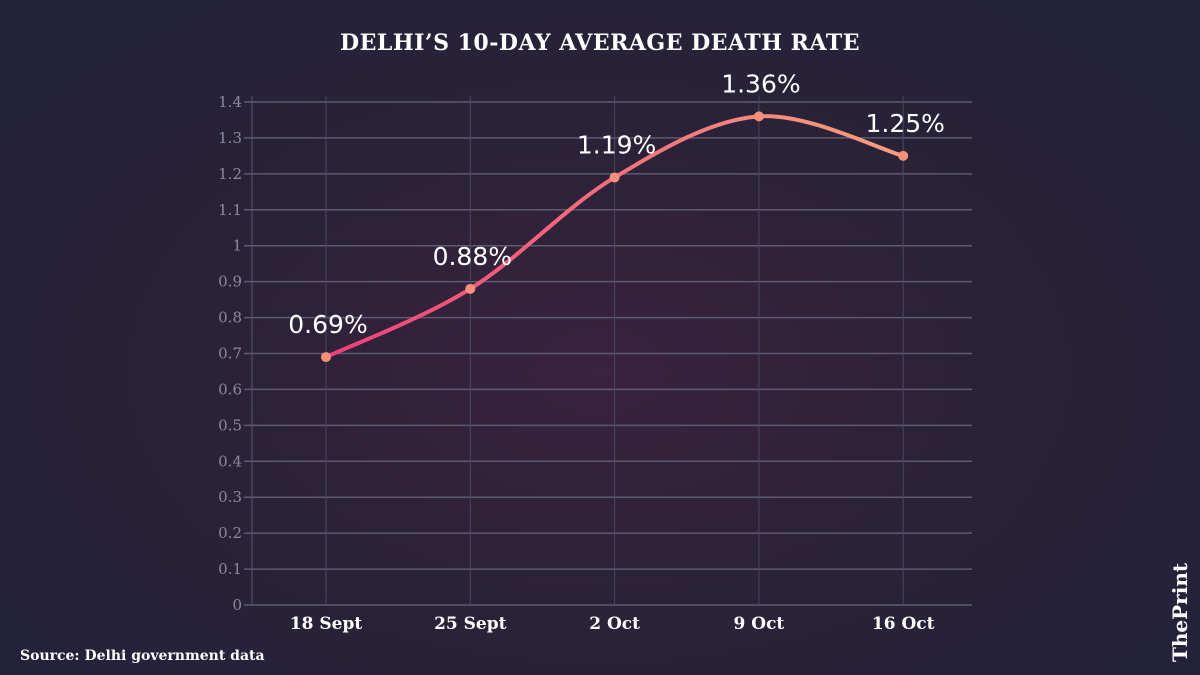 The image size is (1200, 675). What do you see at coordinates (230, 497) in the screenshot?
I see `y-tick-label: 0.3` at bounding box center [230, 497].